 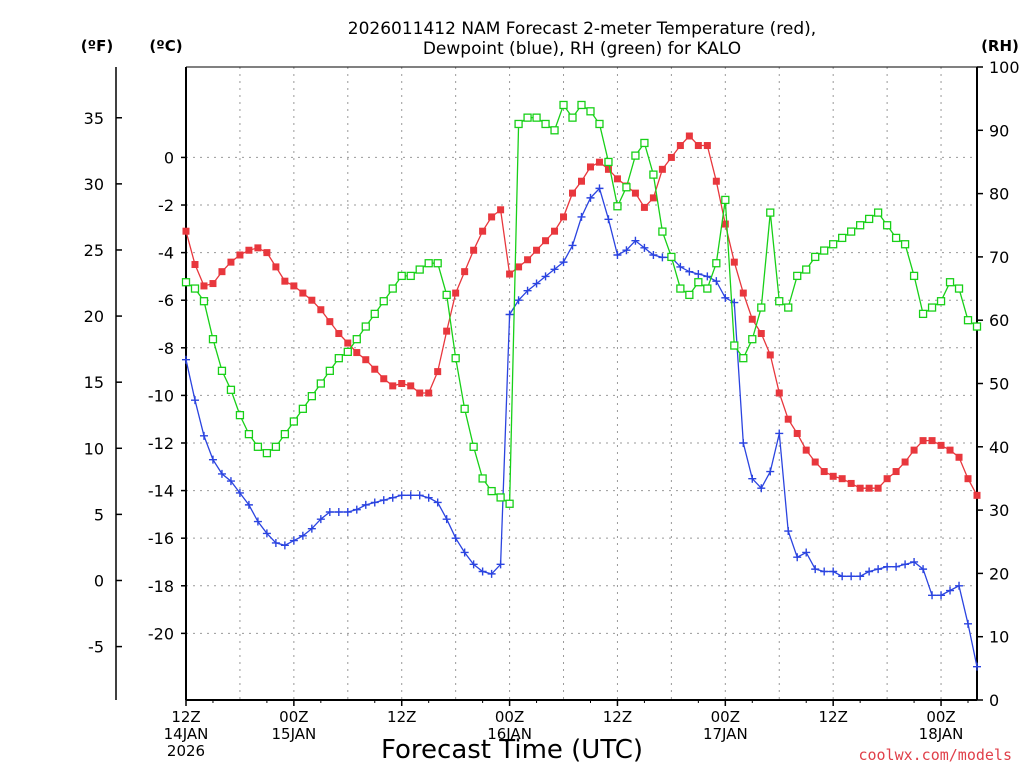 I want to click on celsius-tick-label: -2, so click(x=166, y=205).